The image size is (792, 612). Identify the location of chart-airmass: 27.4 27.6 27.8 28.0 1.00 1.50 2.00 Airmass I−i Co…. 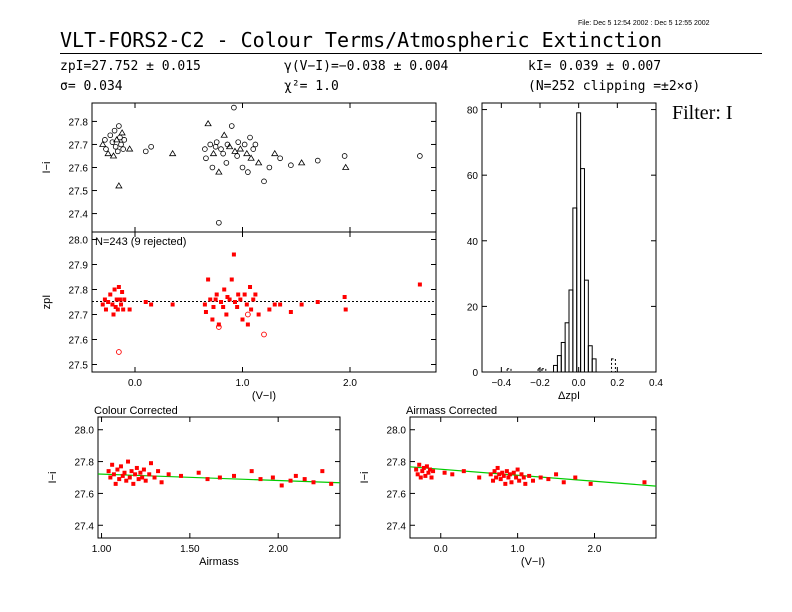
(194, 486).